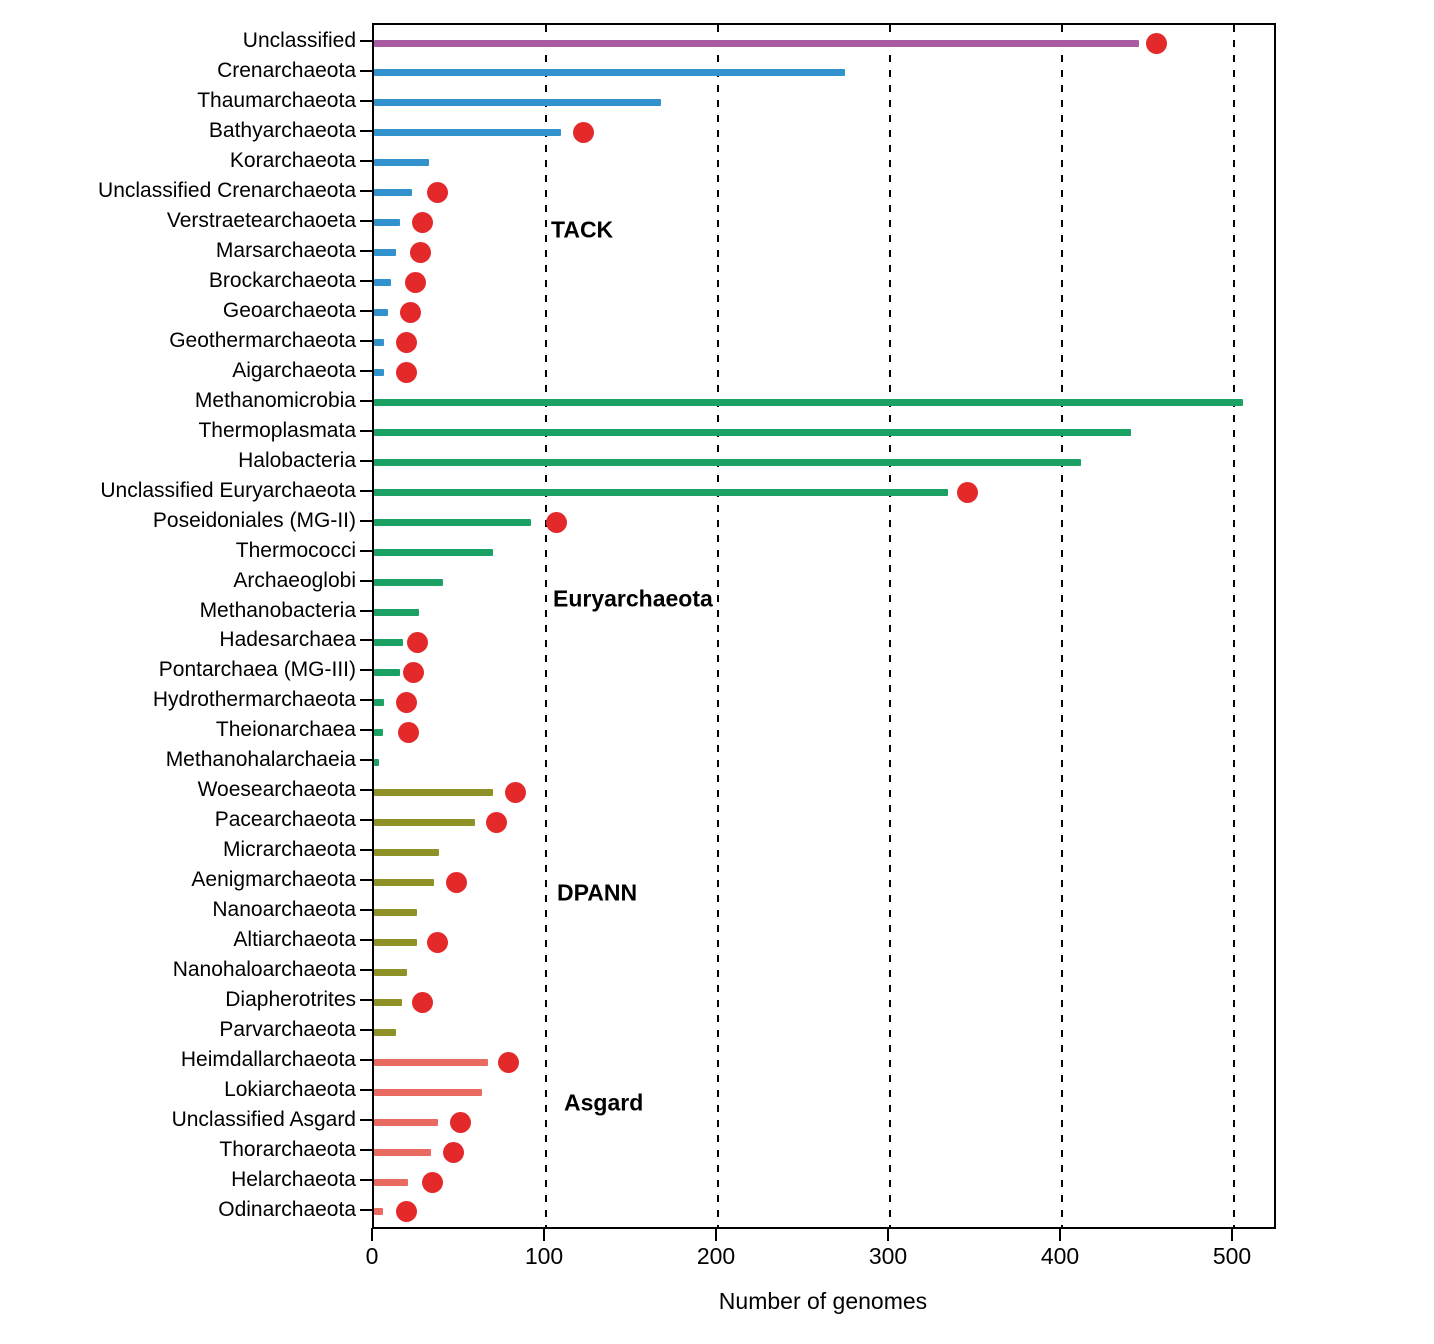  I want to click on category-label: Pontarchaea (MG-III), so click(257, 670).